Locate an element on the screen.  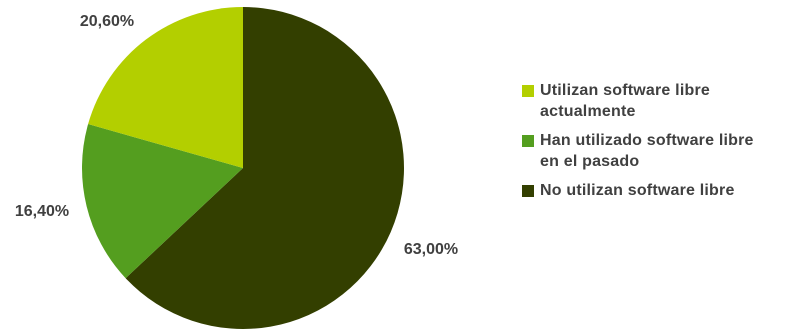
legend-label: Han utilizado software libre is located at coordinates (647, 140).